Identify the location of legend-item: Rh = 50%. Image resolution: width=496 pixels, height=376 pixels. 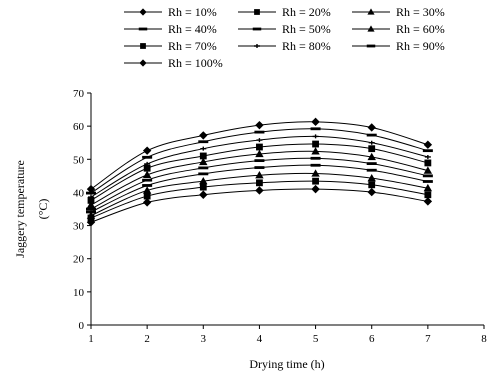
(284, 29).